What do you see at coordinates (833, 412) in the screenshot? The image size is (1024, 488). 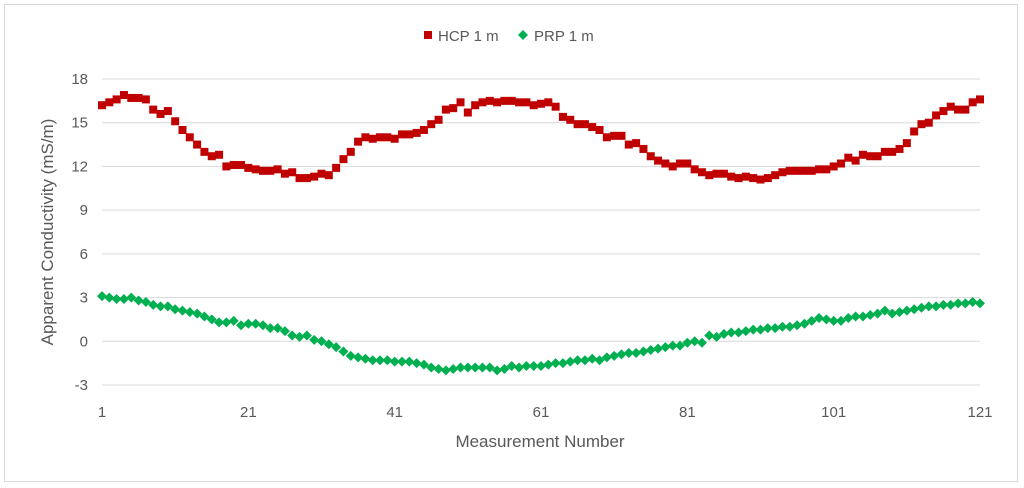 I see `x-tick-label: 101` at bounding box center [833, 412].